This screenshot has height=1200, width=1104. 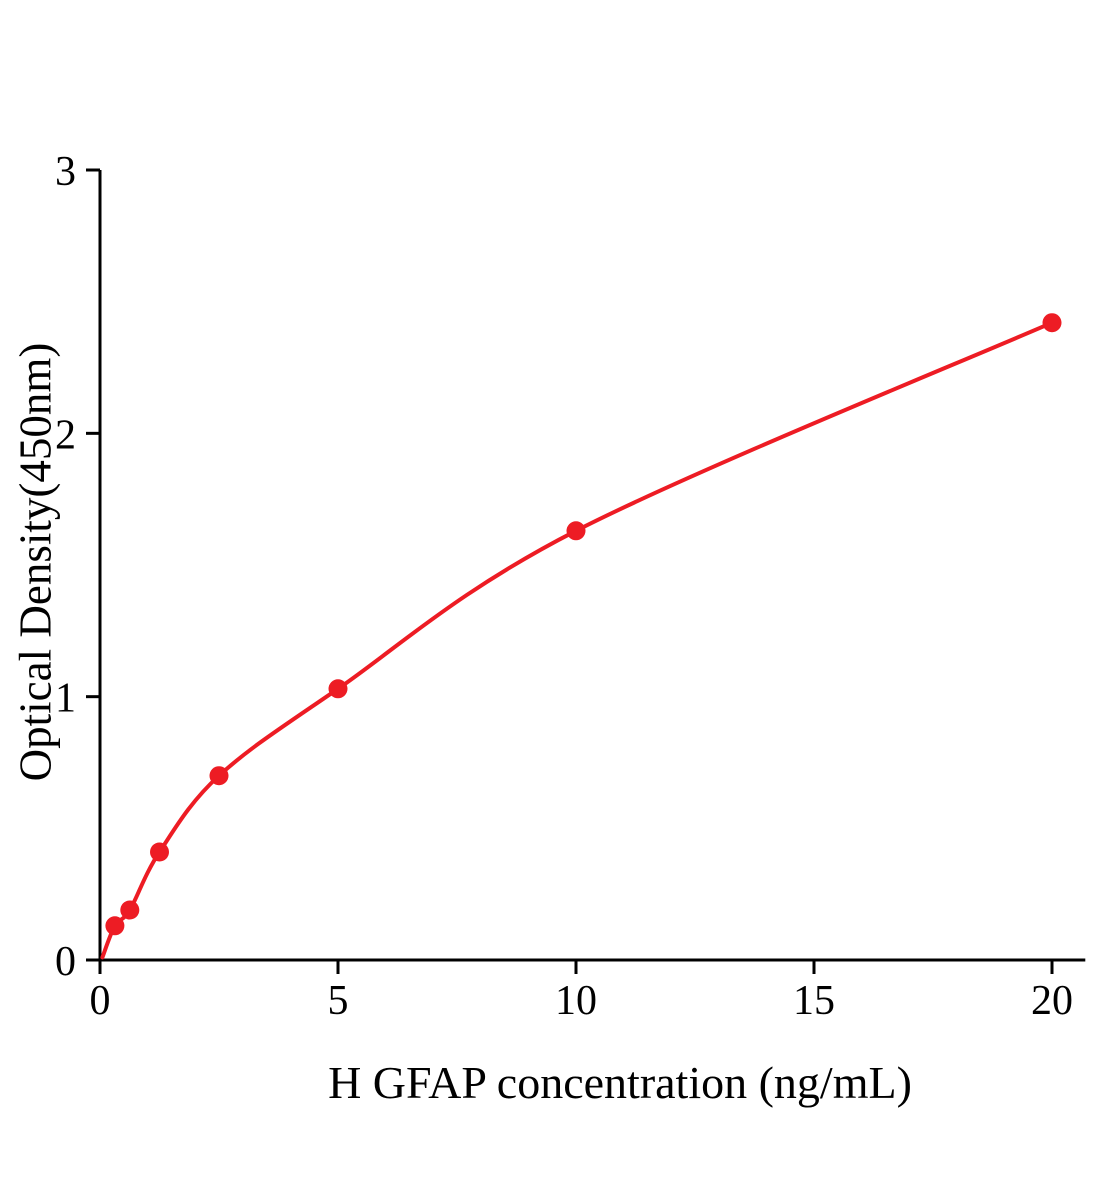 What do you see at coordinates (65, 172) in the screenshot?
I see `y-tick-label: 3` at bounding box center [65, 172].